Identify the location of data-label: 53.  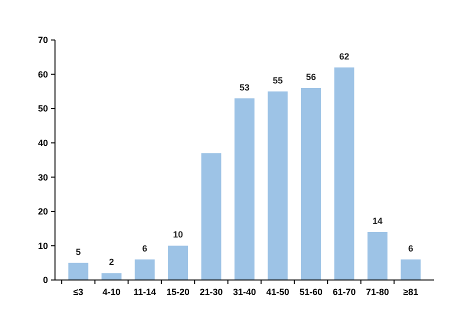
(244, 87).